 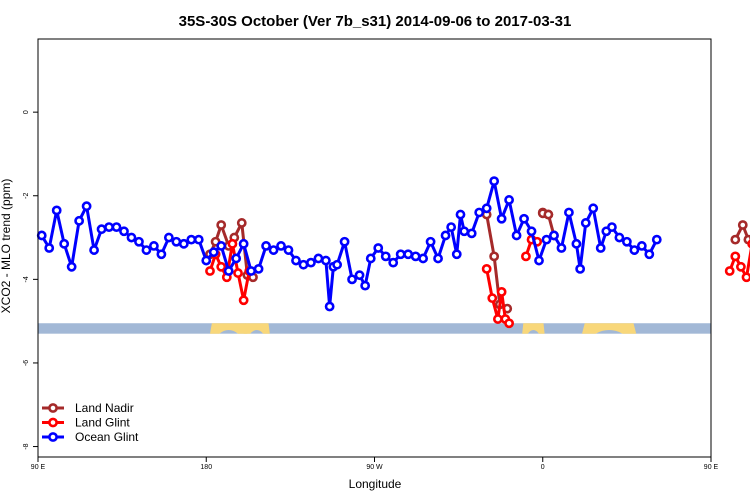 I want to click on land-ocean-band, so click(x=374, y=328).